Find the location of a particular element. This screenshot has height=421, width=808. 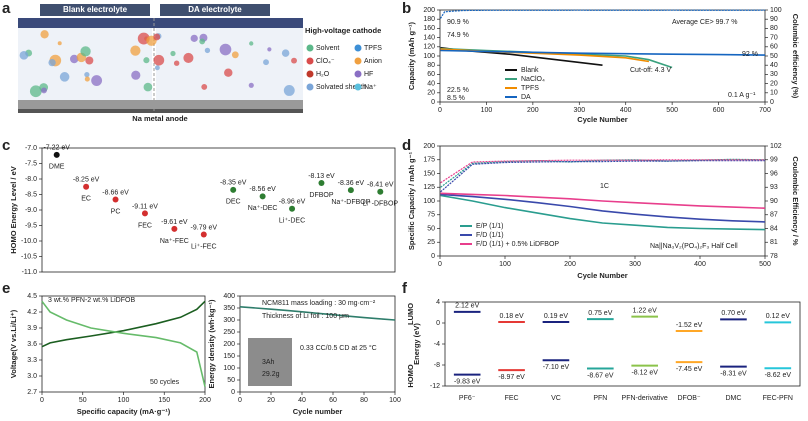

blank-header is located at coordinates (95, 10).